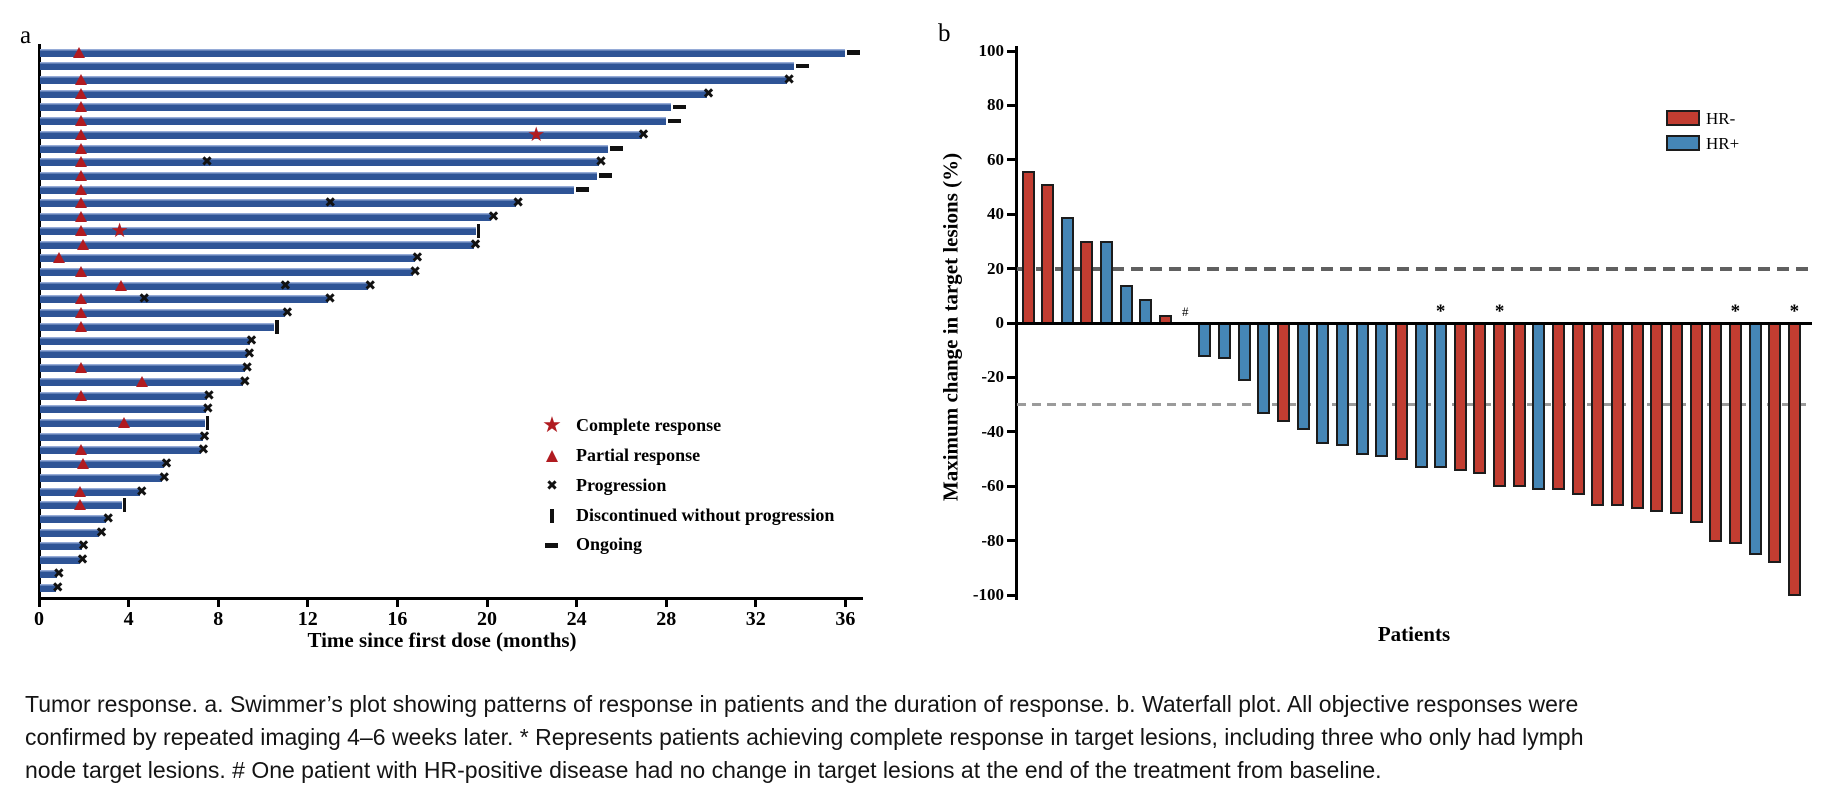 The width and height of the screenshot is (1835, 803). I want to click on legend-triangle-icon, so click(551, 456).